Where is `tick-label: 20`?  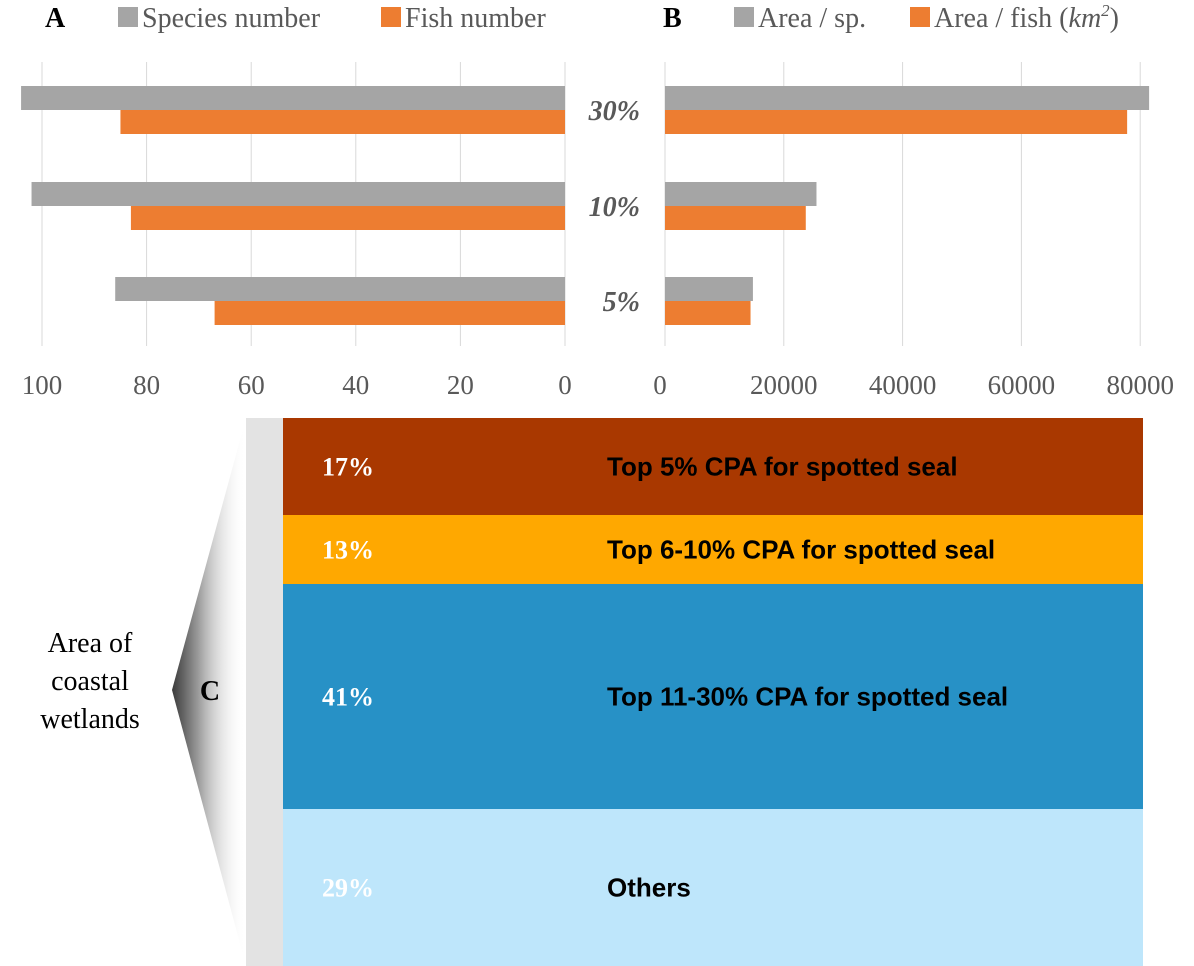 tick-label: 20 is located at coordinates (460, 385).